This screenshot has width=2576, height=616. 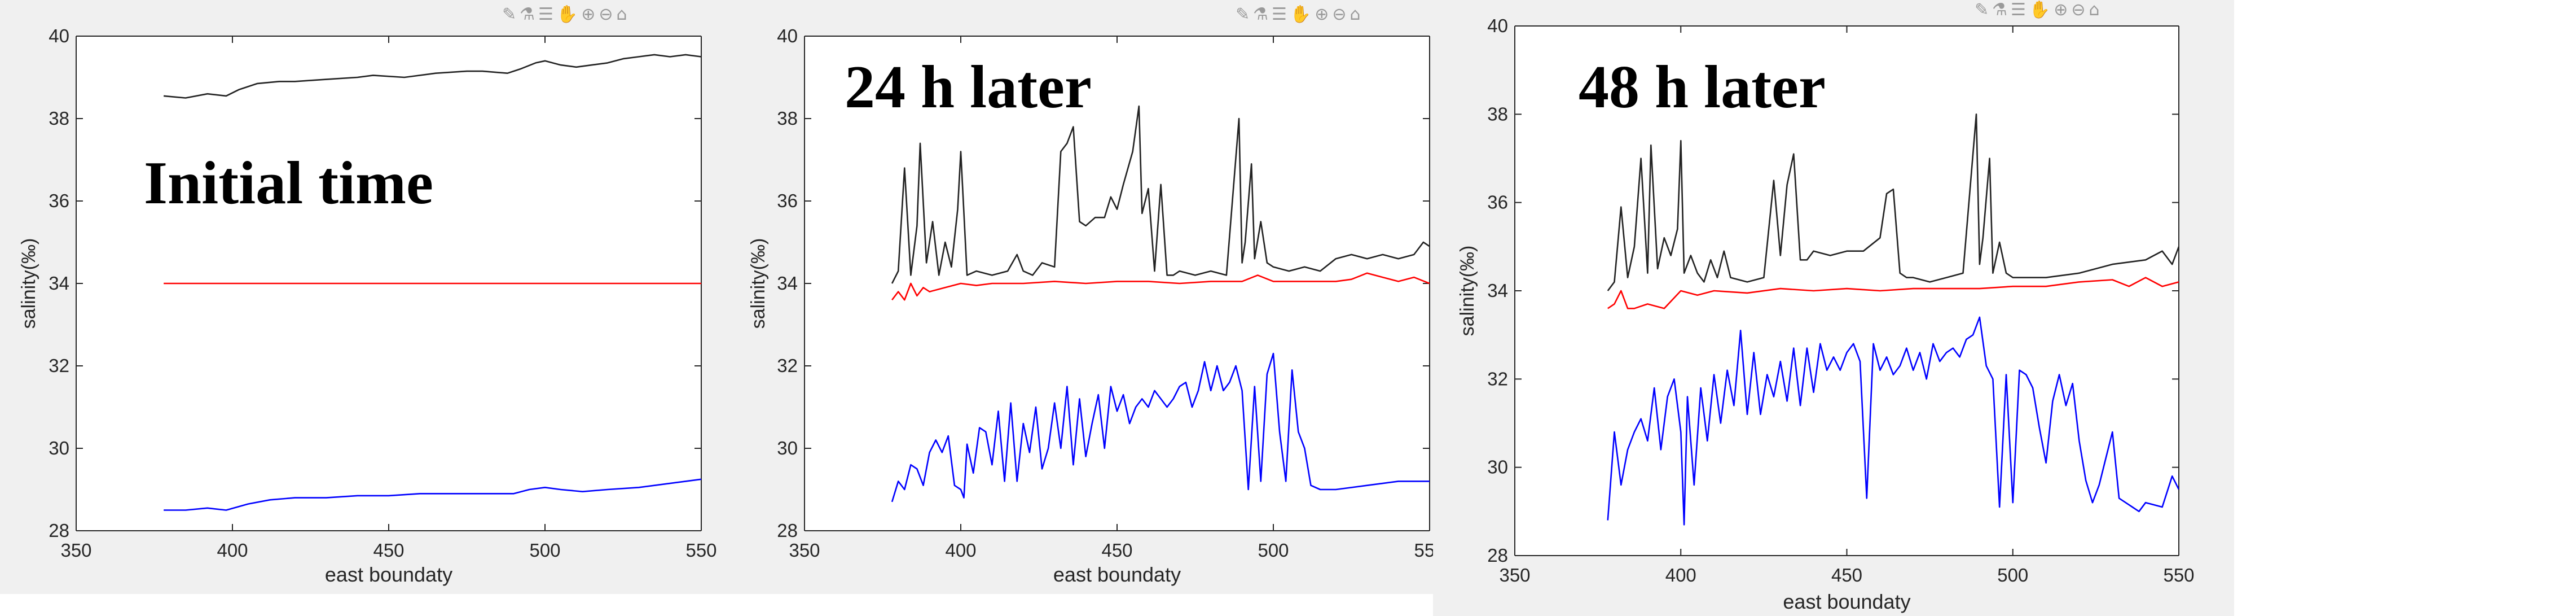 I want to click on panel-annotation: 24 h later, so click(x=968, y=87).